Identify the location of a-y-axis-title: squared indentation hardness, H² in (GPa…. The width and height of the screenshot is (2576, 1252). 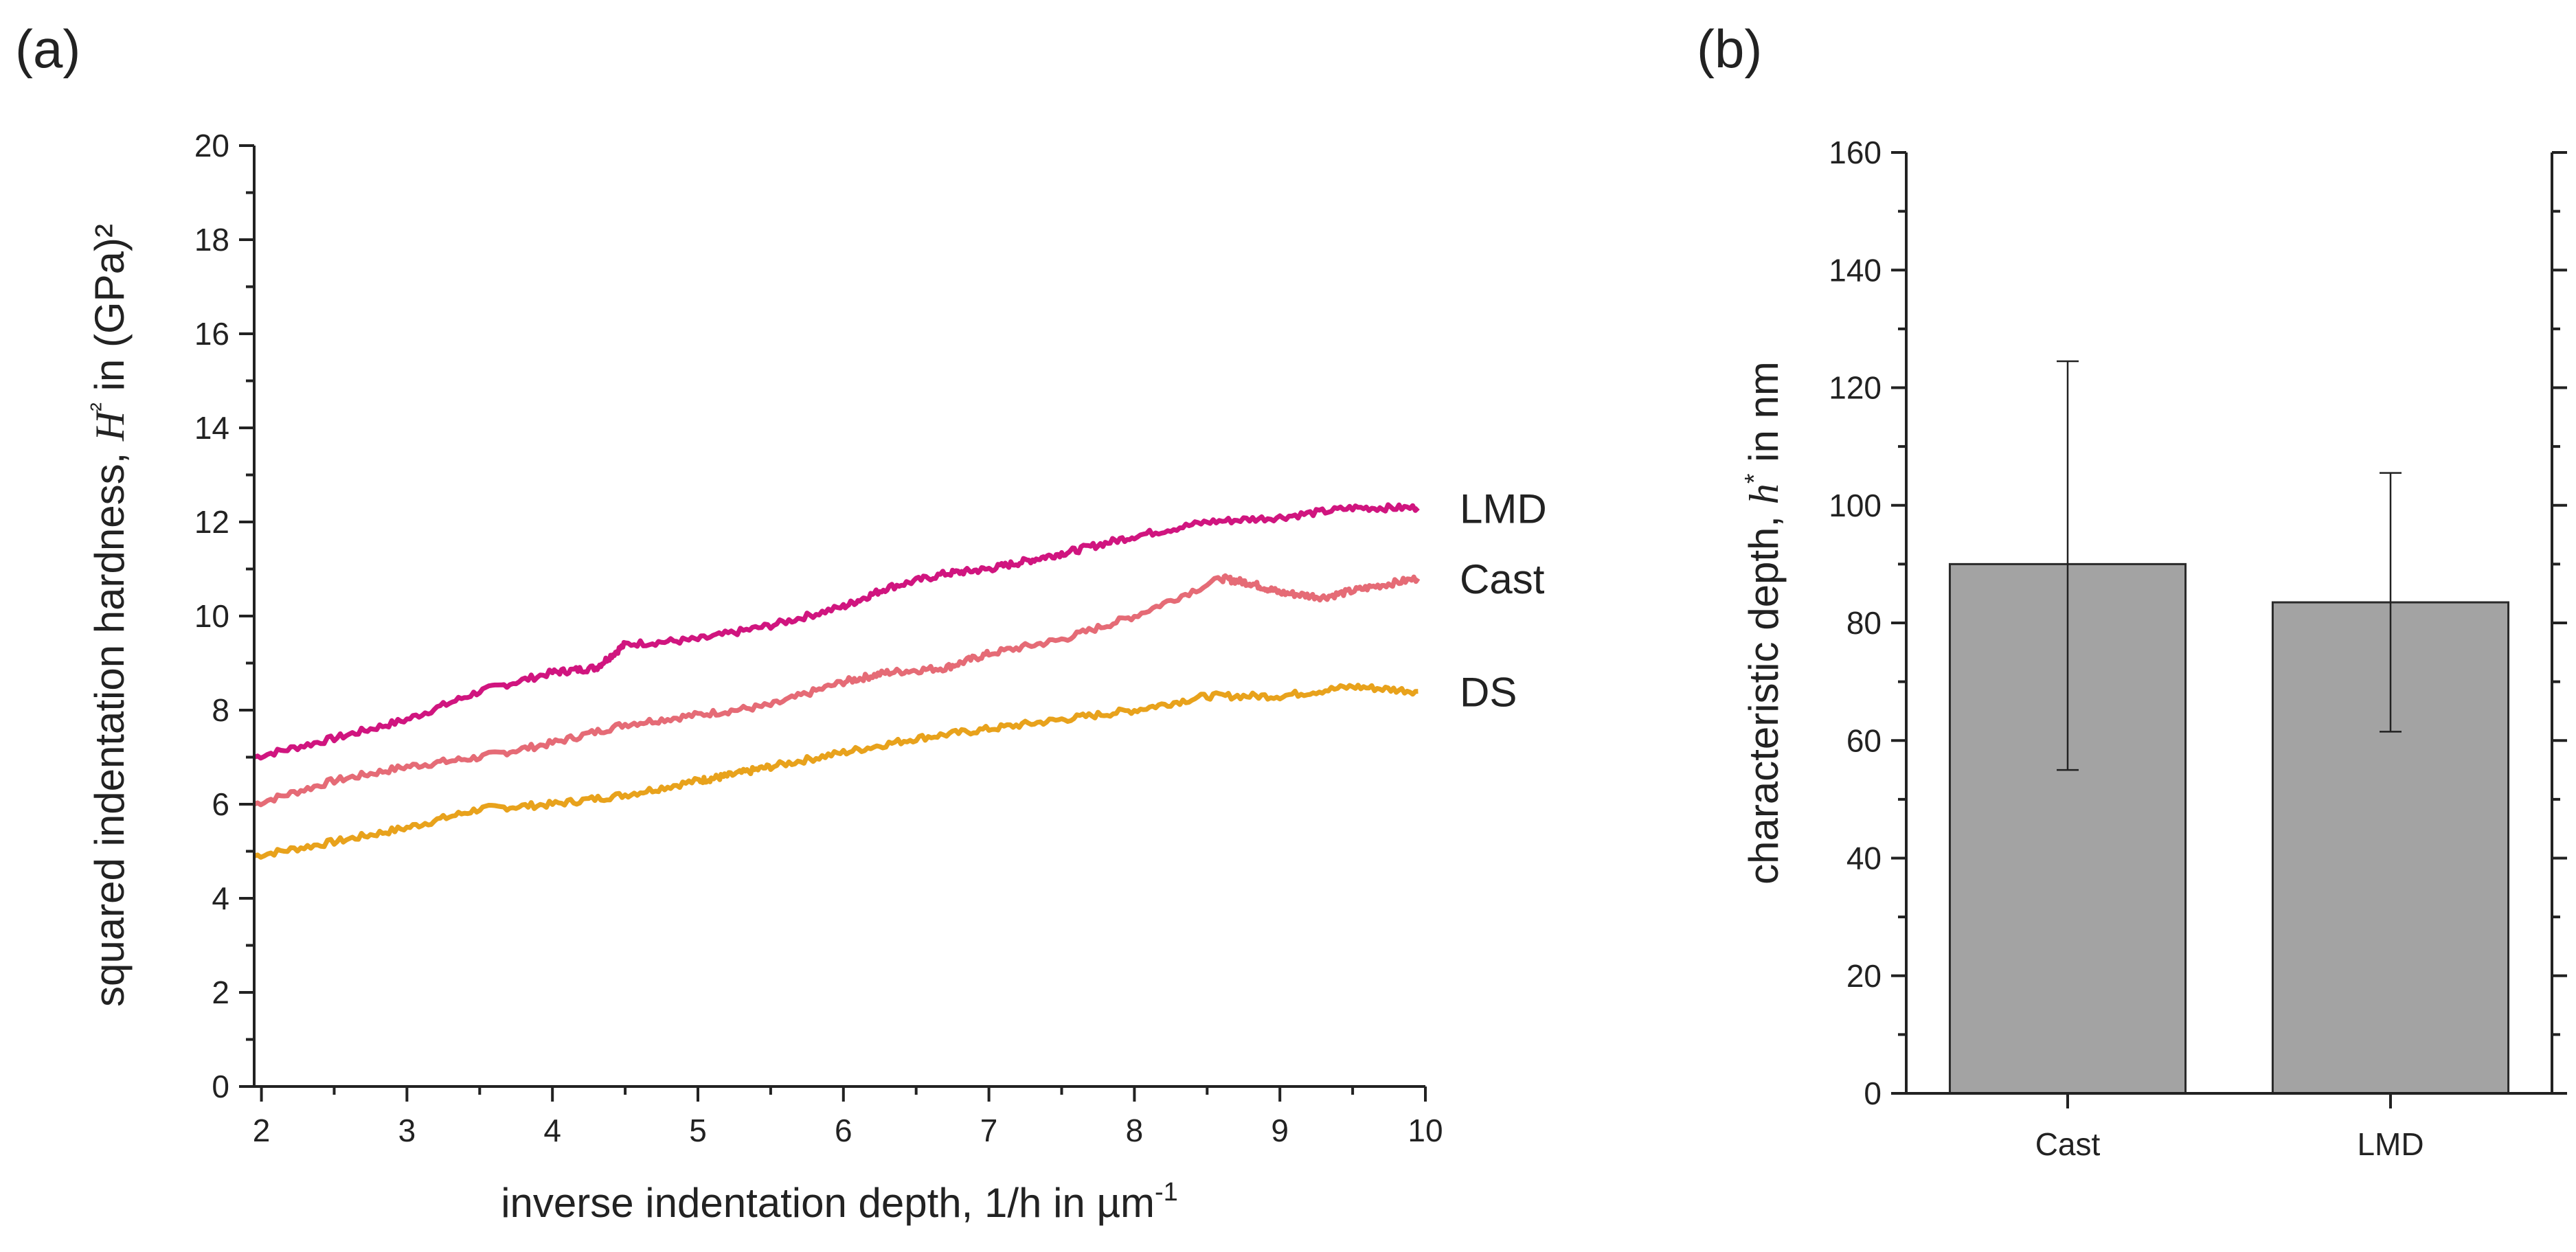
(109, 615).